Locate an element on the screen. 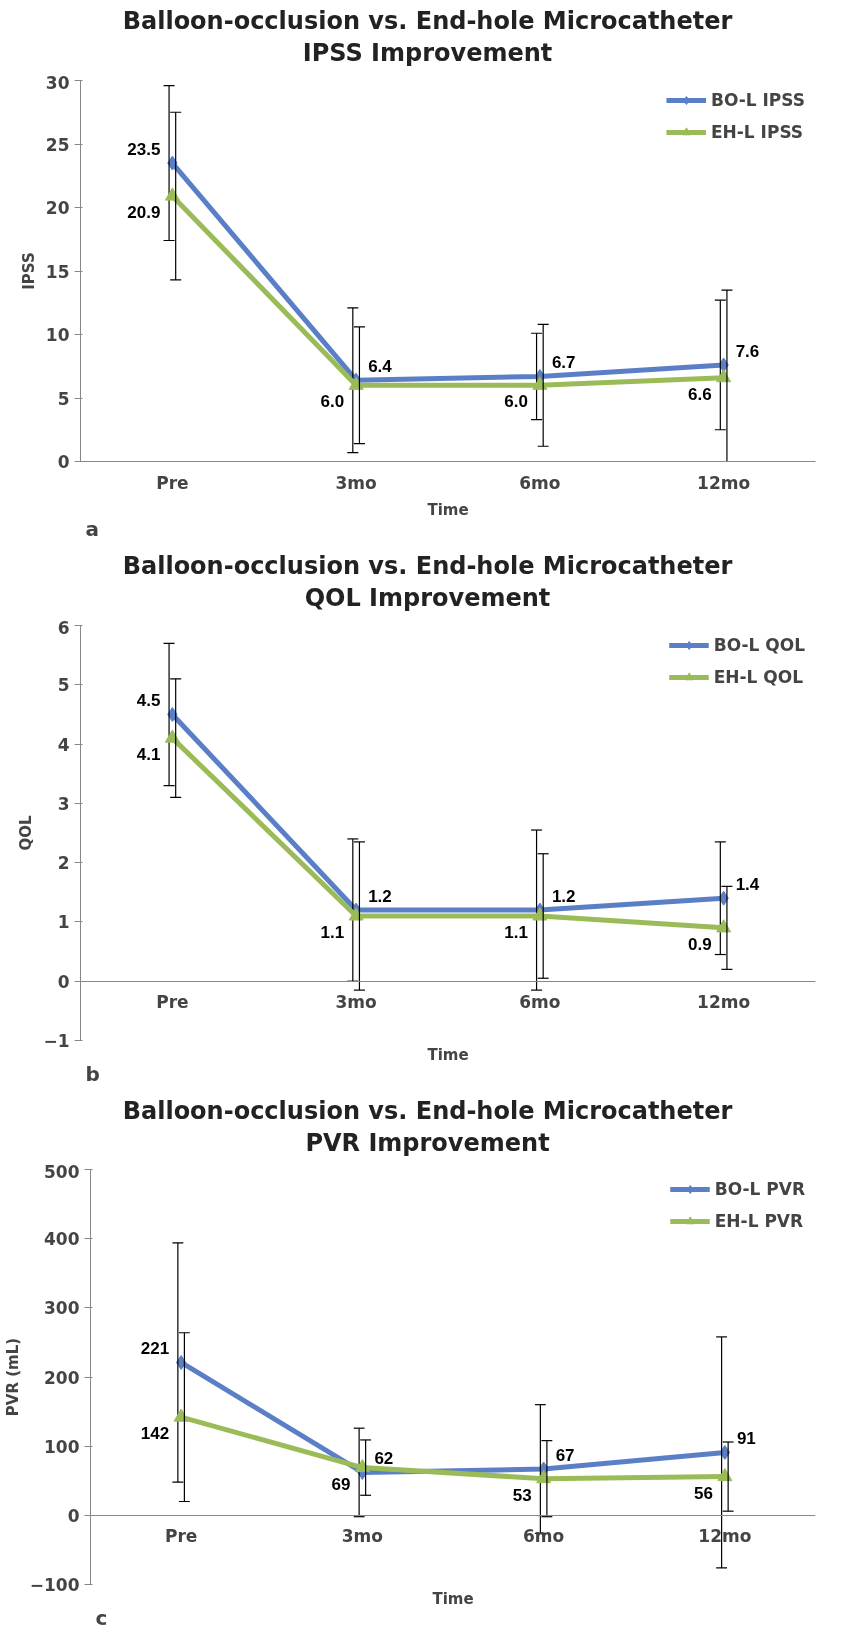 This screenshot has height=1637, width=845. data-label: 56 is located at coordinates (703, 1493).